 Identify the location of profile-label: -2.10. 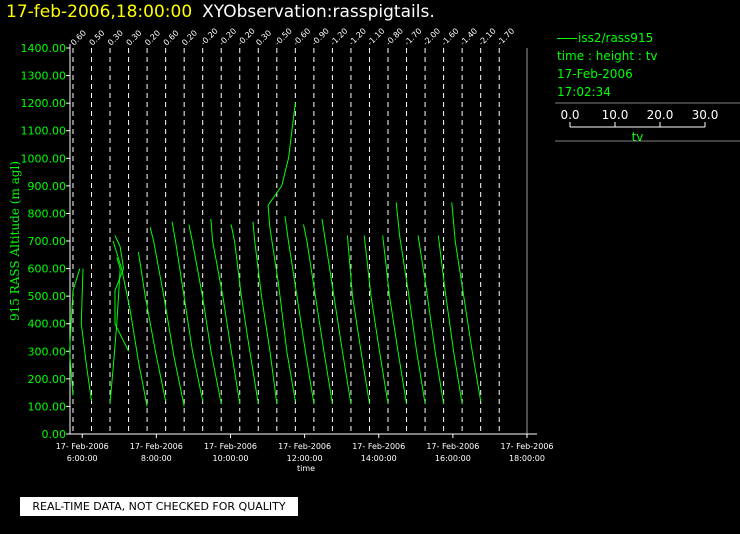
(487, 36).